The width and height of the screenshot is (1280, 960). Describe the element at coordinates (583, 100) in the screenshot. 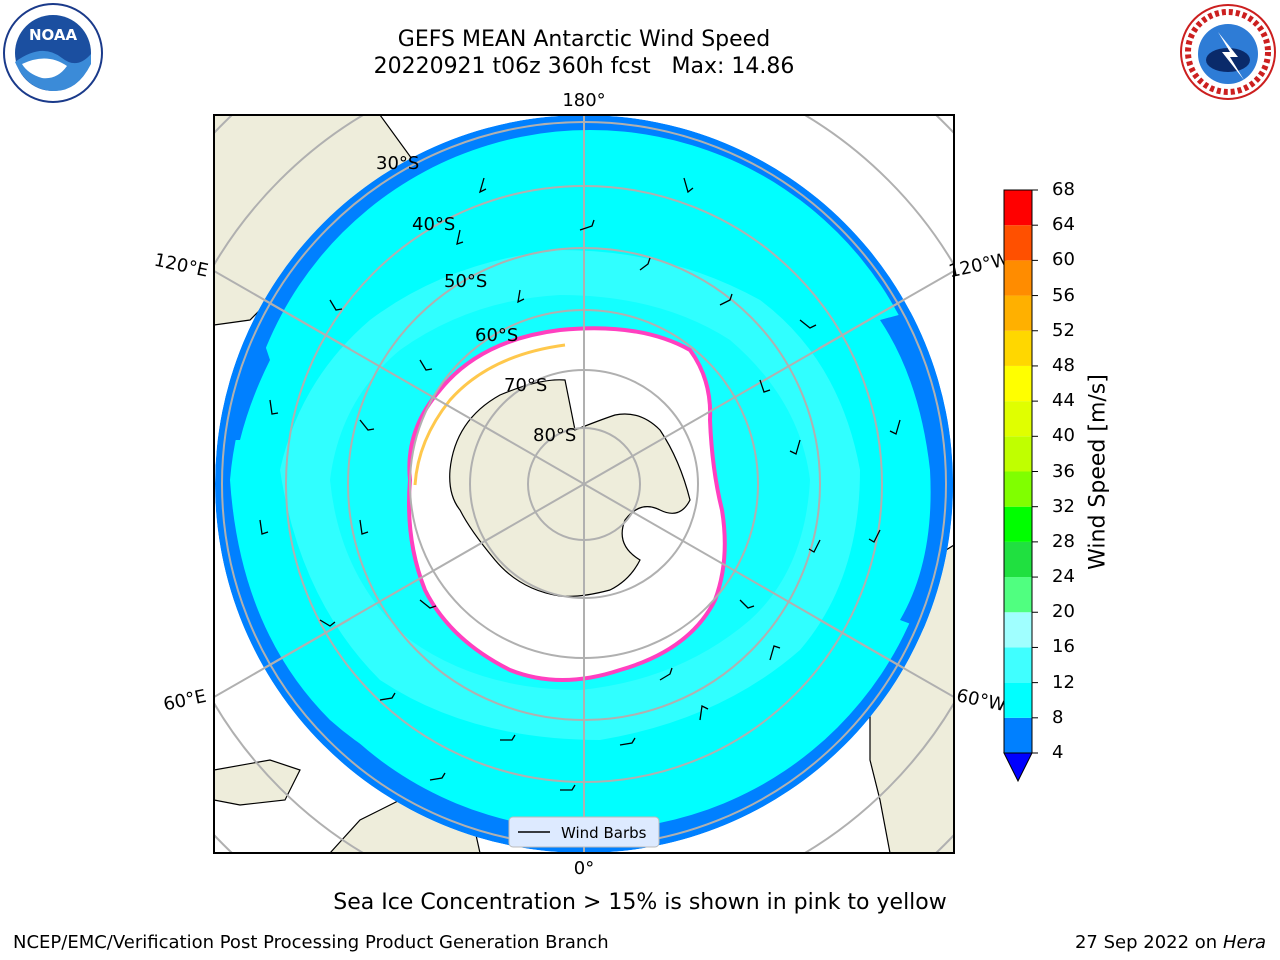

I see `lon-label-180: 180°` at that location.